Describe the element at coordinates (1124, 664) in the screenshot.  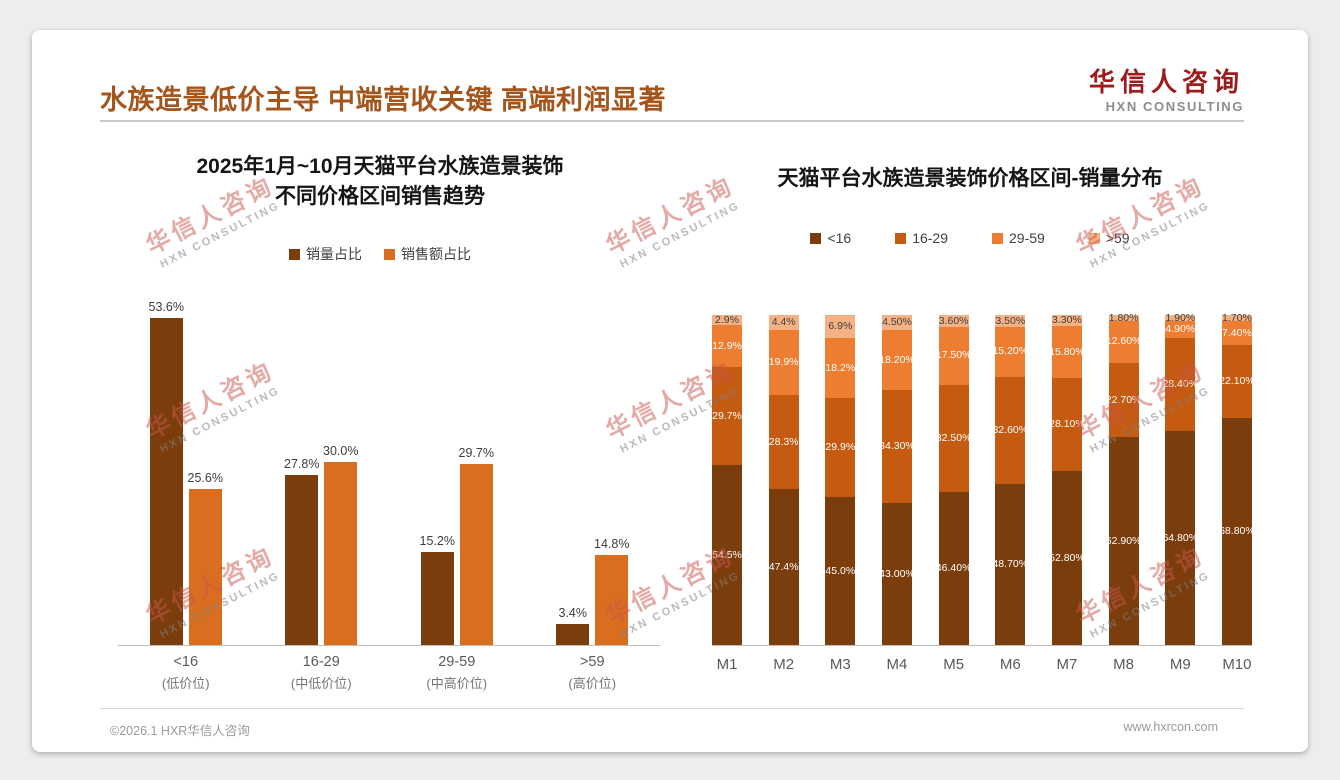
I see `x-axis-label: M8` at that location.